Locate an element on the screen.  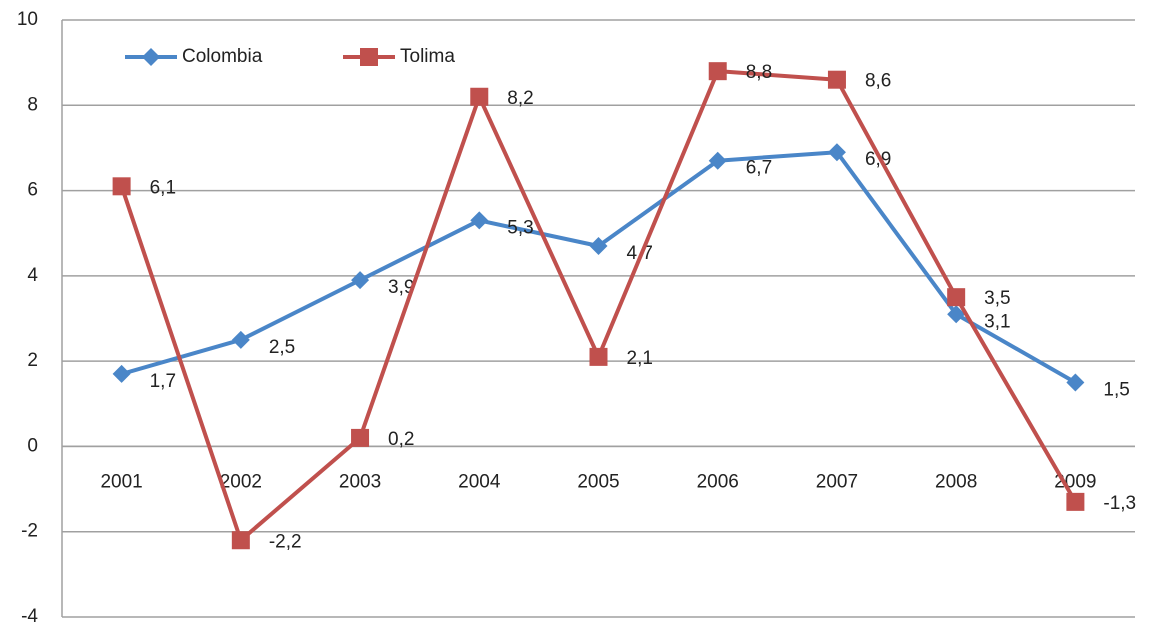
y-tick-label: 4 is located at coordinates (32, 275).